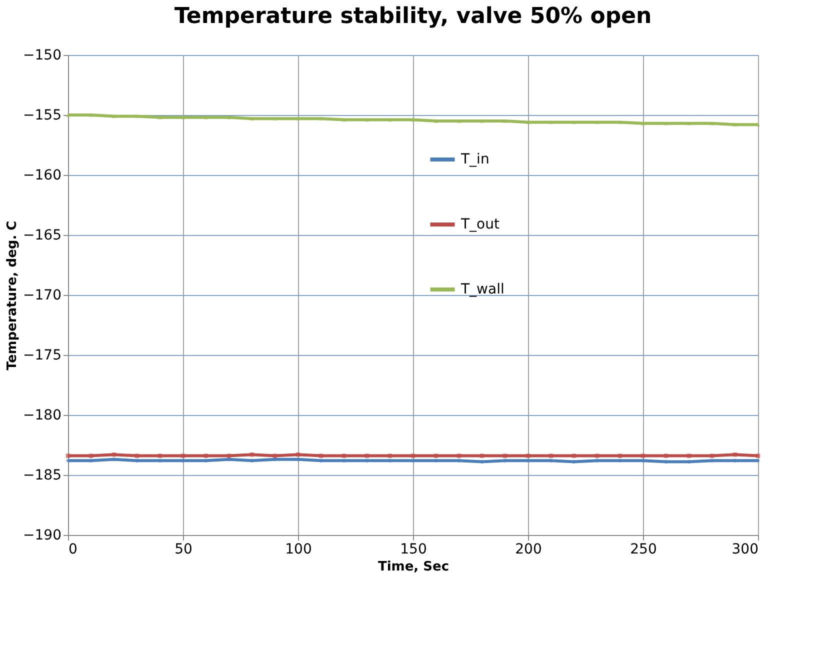 This screenshot has height=647, width=824. What do you see at coordinates (183, 550) in the screenshot?
I see `x-tick-label: 50` at bounding box center [183, 550].